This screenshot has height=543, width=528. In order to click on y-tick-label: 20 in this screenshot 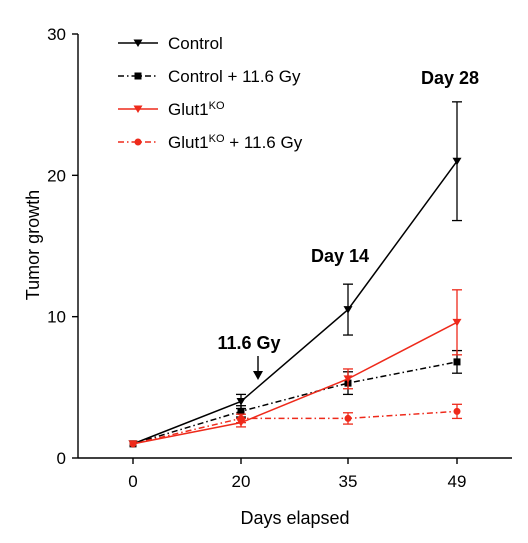, I will do `click(56, 175)`.